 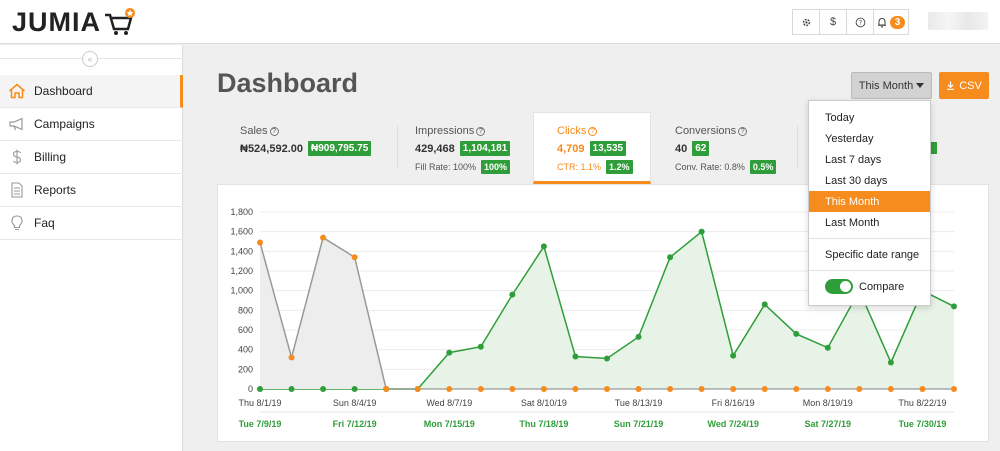 What do you see at coordinates (241, 212) in the screenshot?
I see `y-tick-label: 1,800` at bounding box center [241, 212].